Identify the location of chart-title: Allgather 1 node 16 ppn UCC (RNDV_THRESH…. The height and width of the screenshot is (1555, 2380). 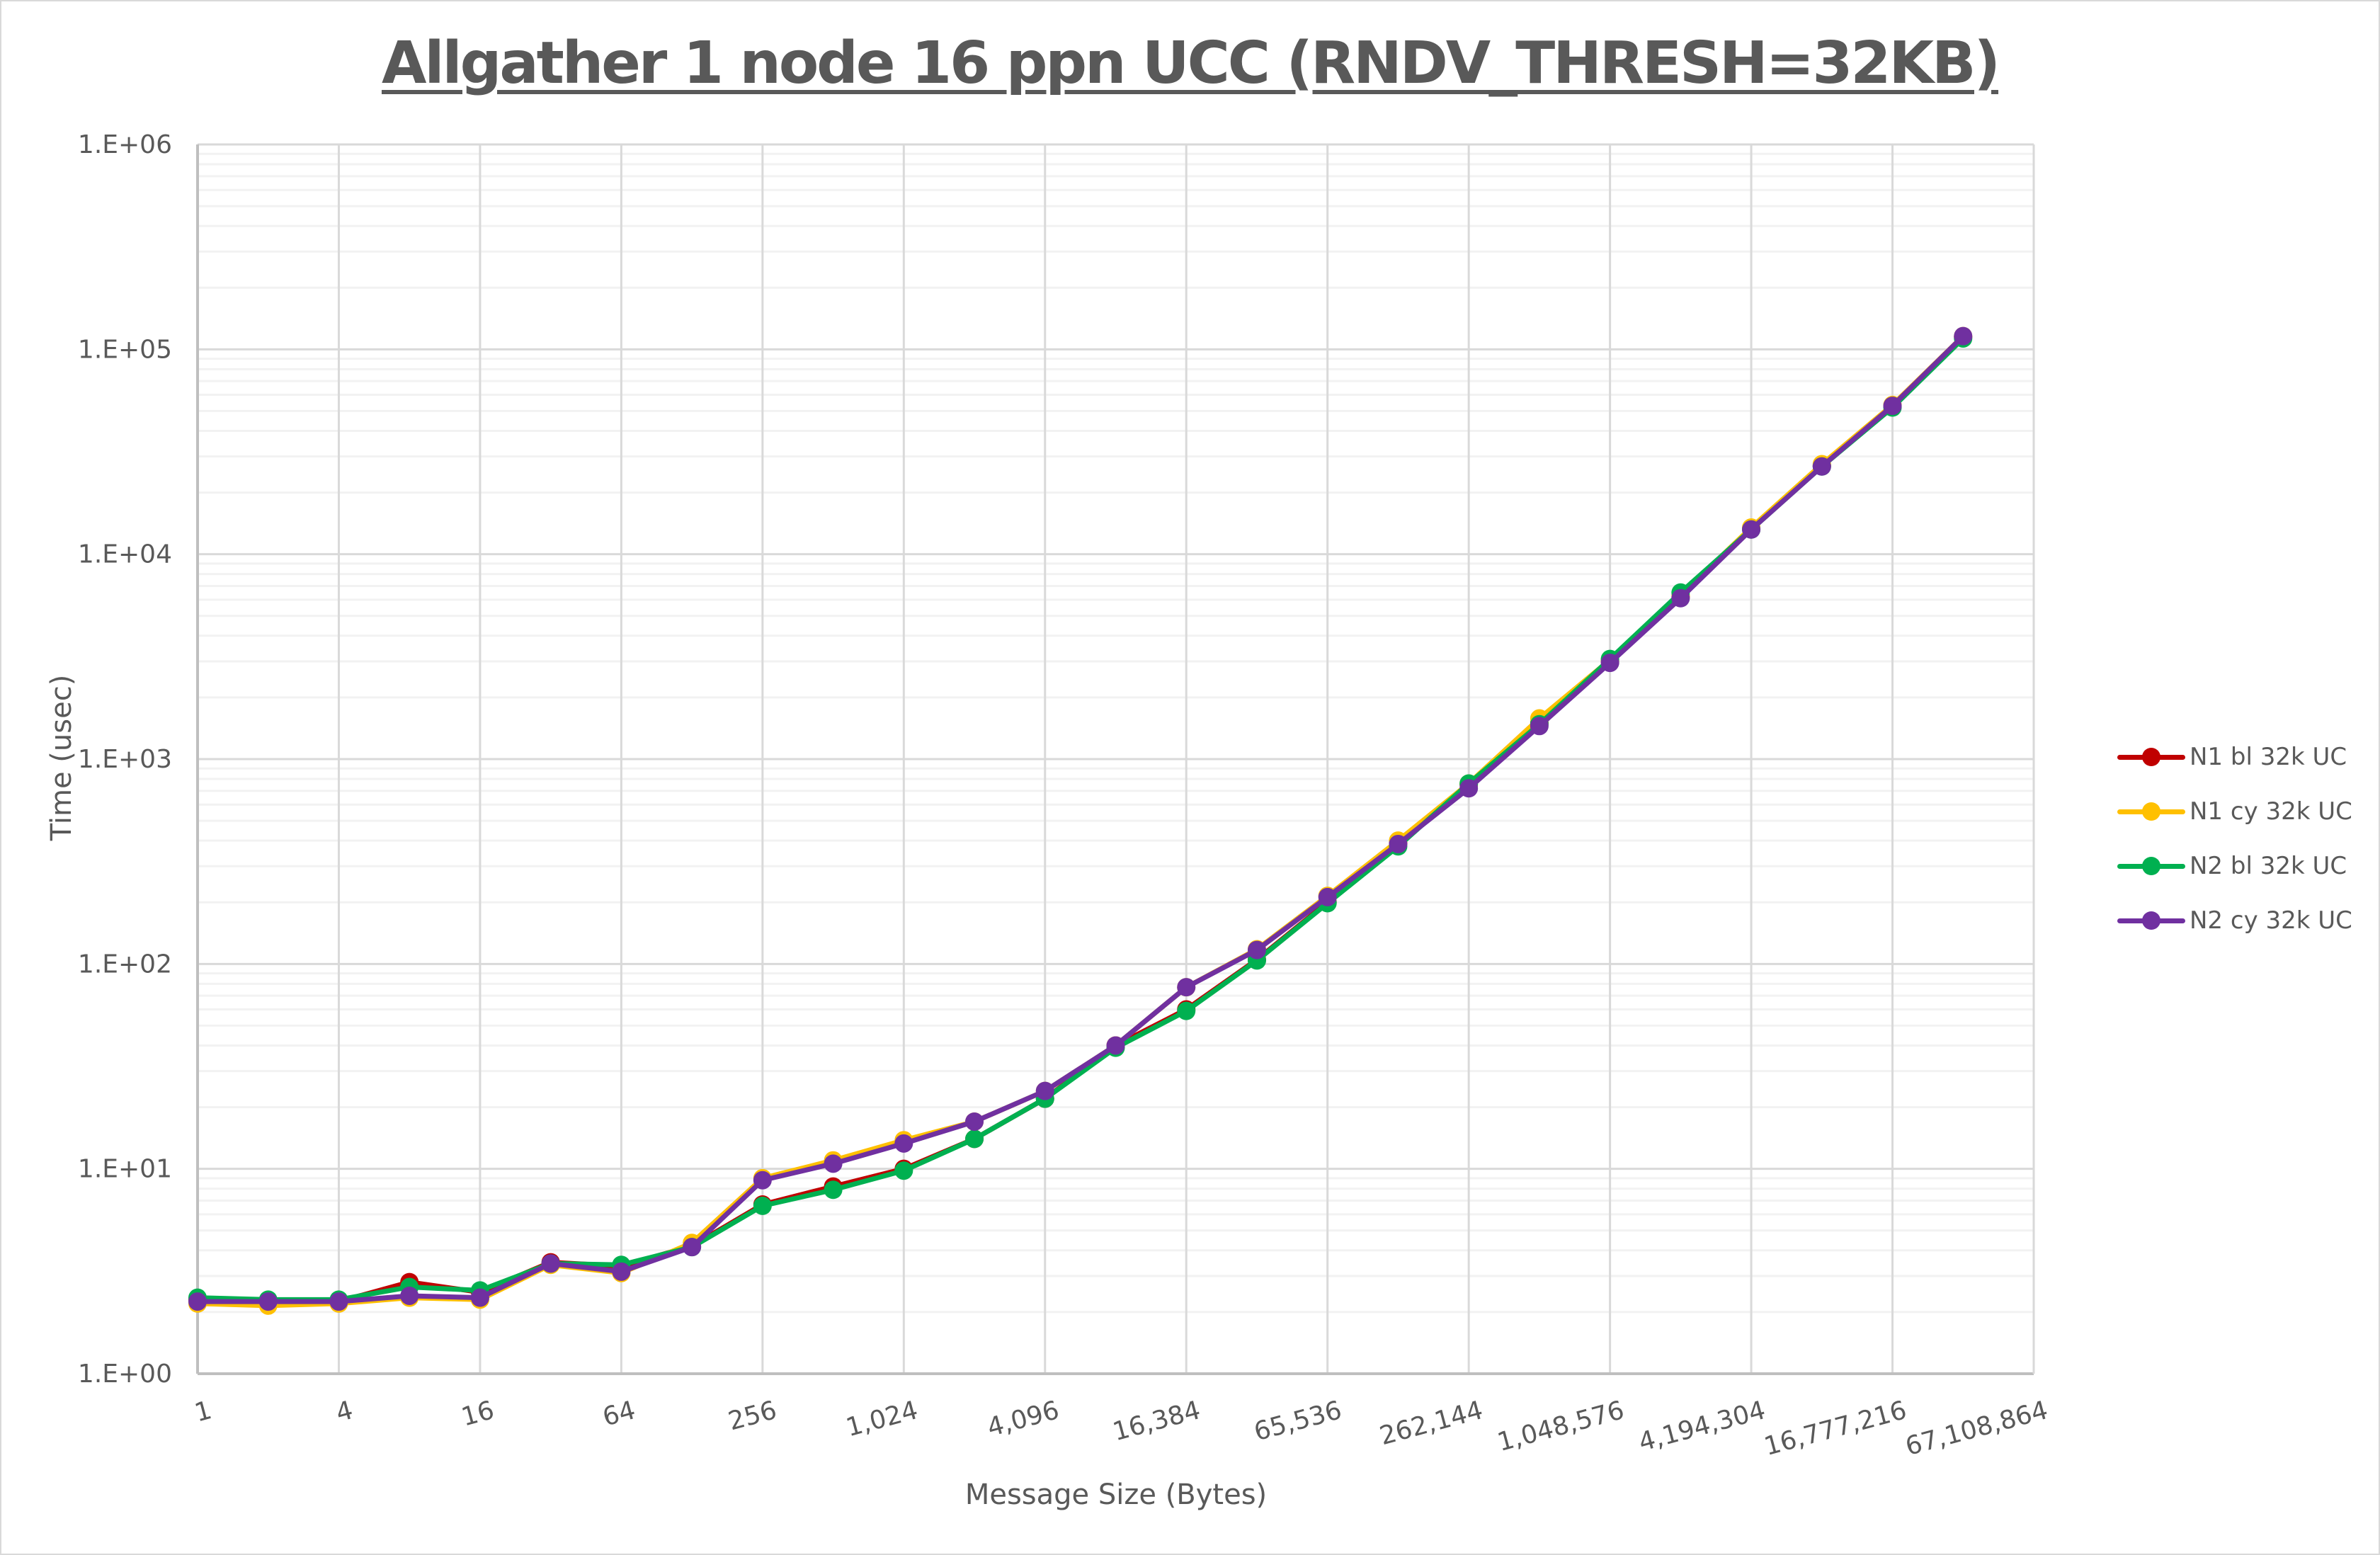
(1190, 63).